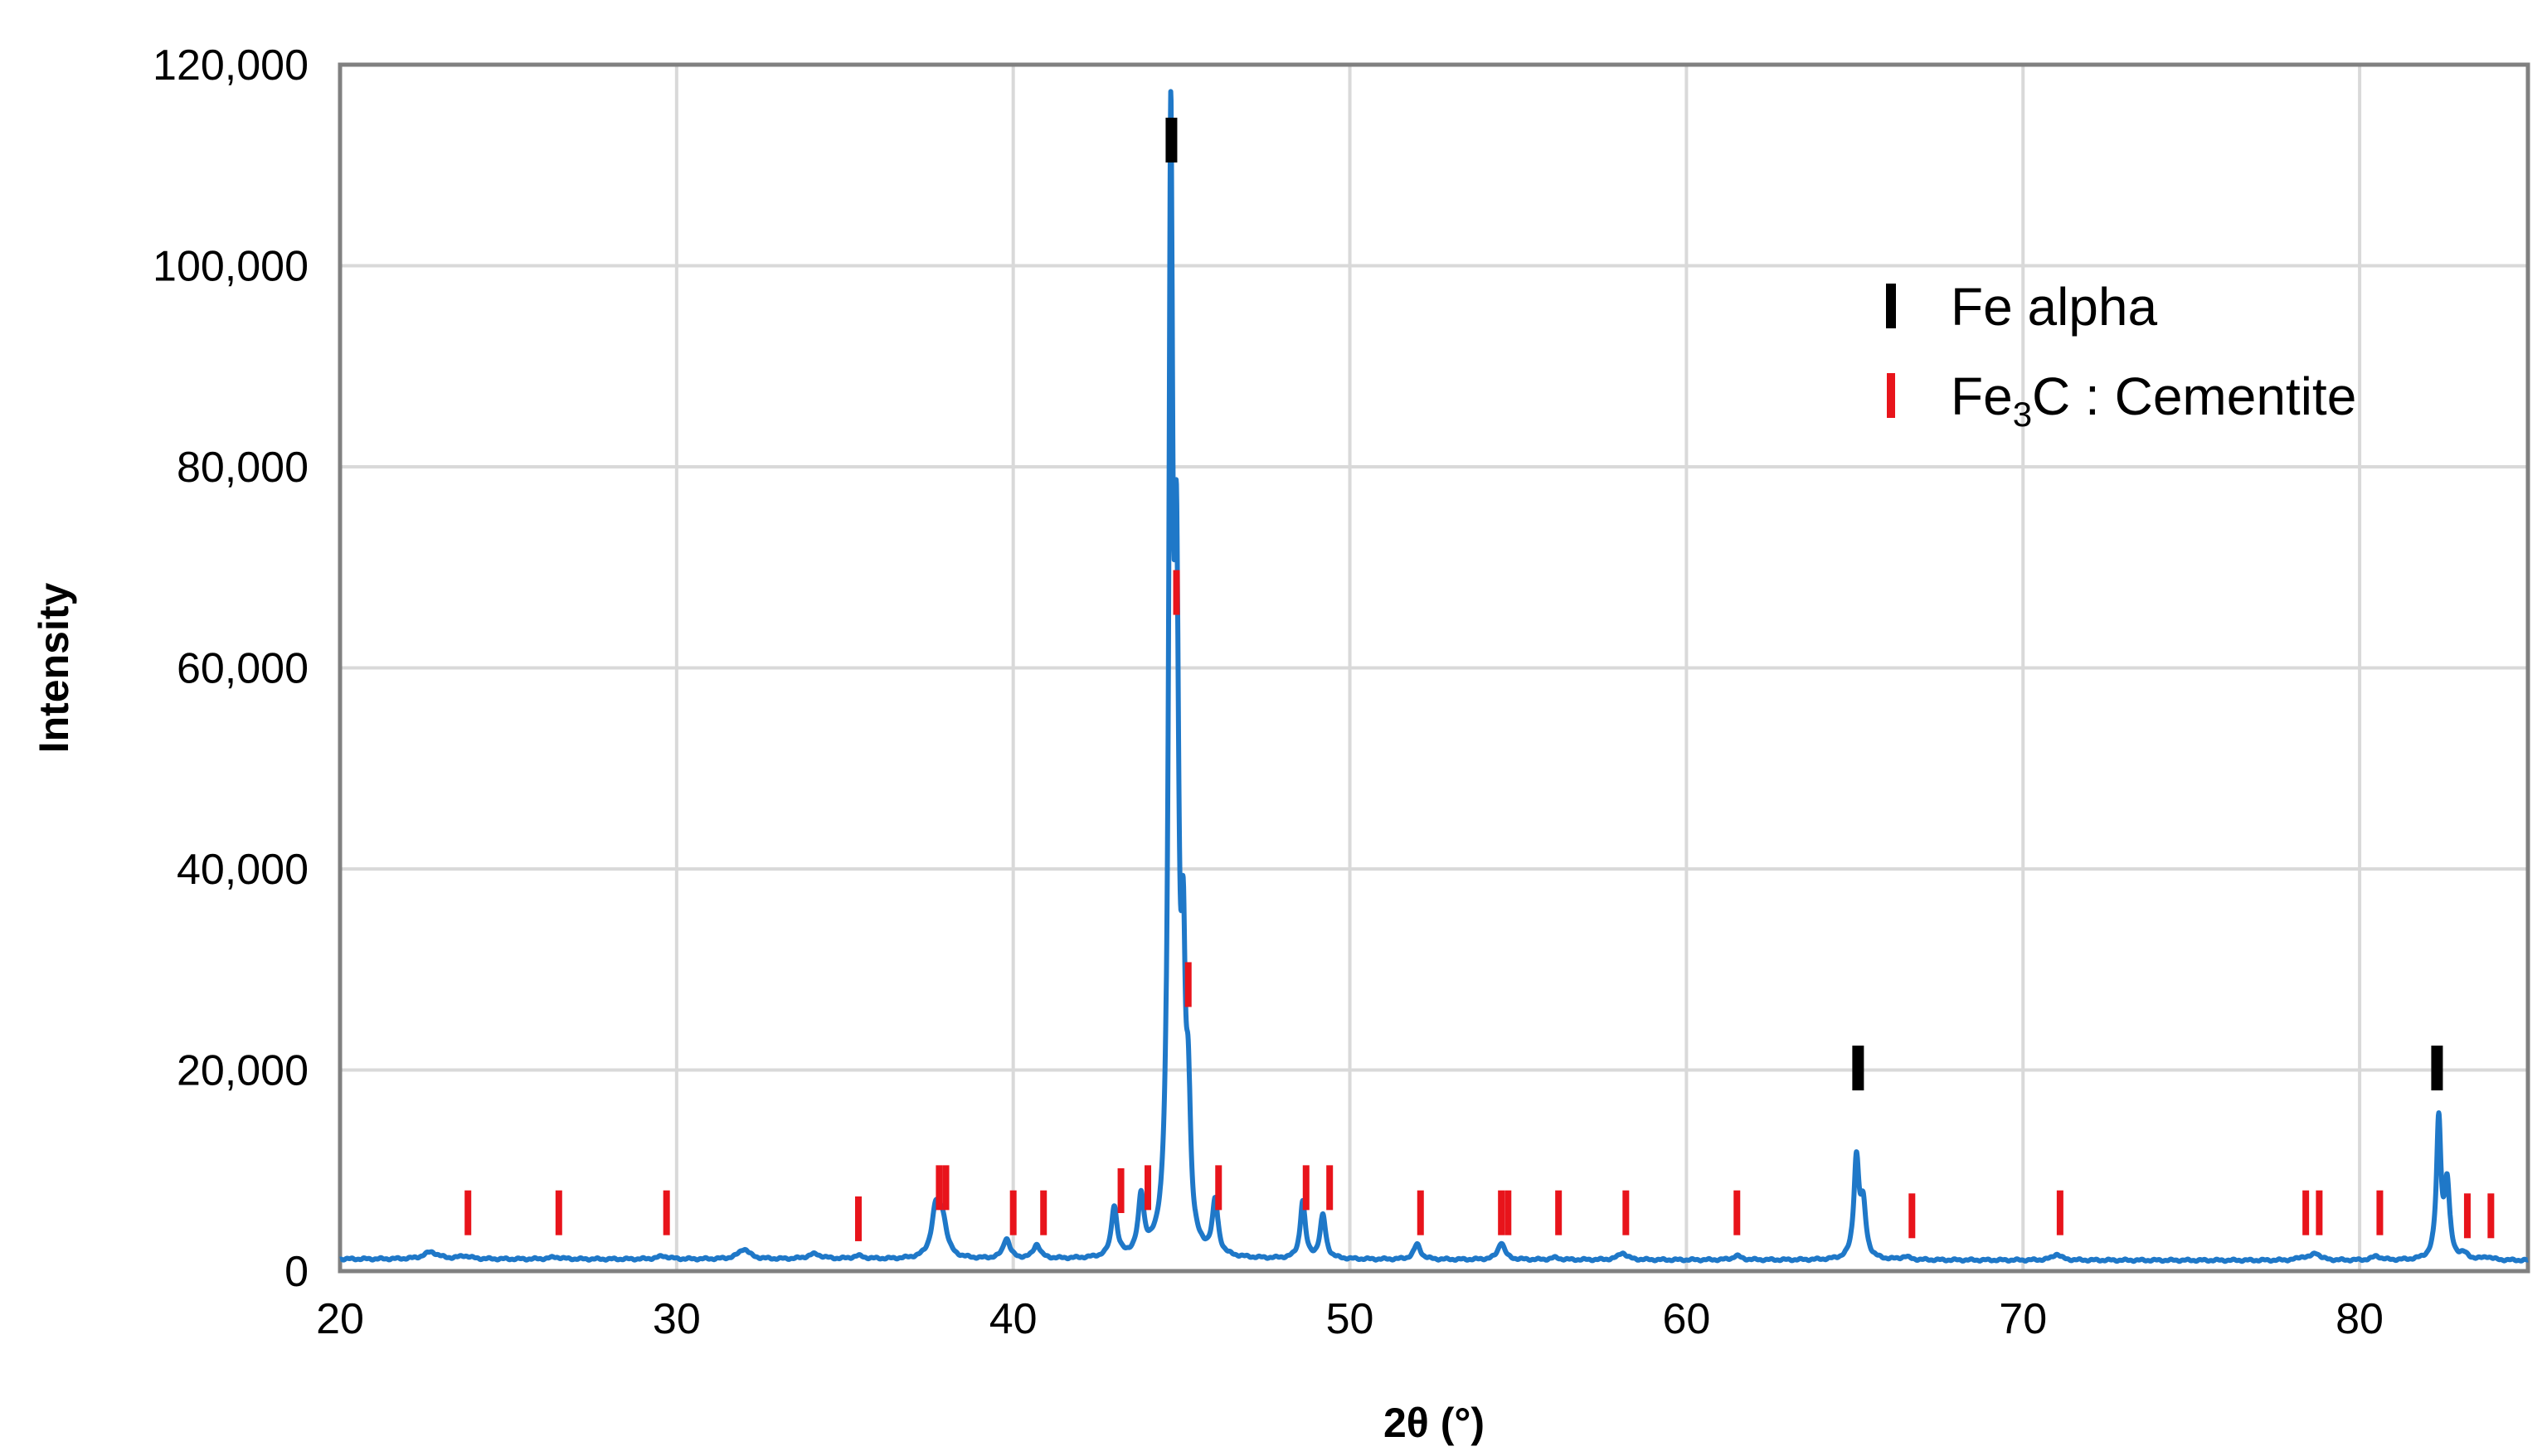 The image size is (2547, 1456). I want to click on x-axis-title: 2θ (°), so click(1434, 1423).